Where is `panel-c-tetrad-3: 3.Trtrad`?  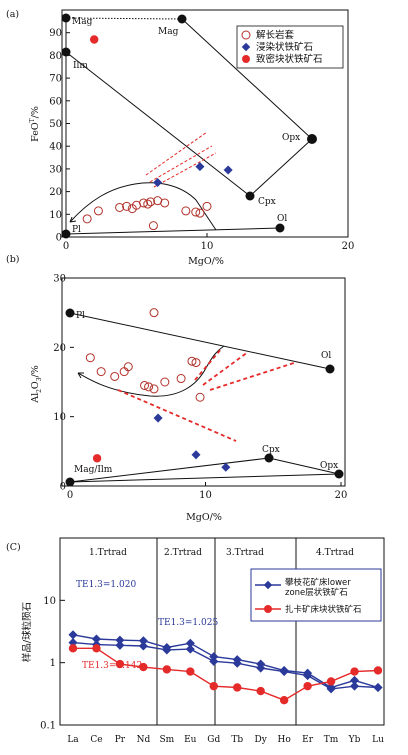
panel-c-tetrad-3: 3.Trtrad is located at coordinates (245, 553).